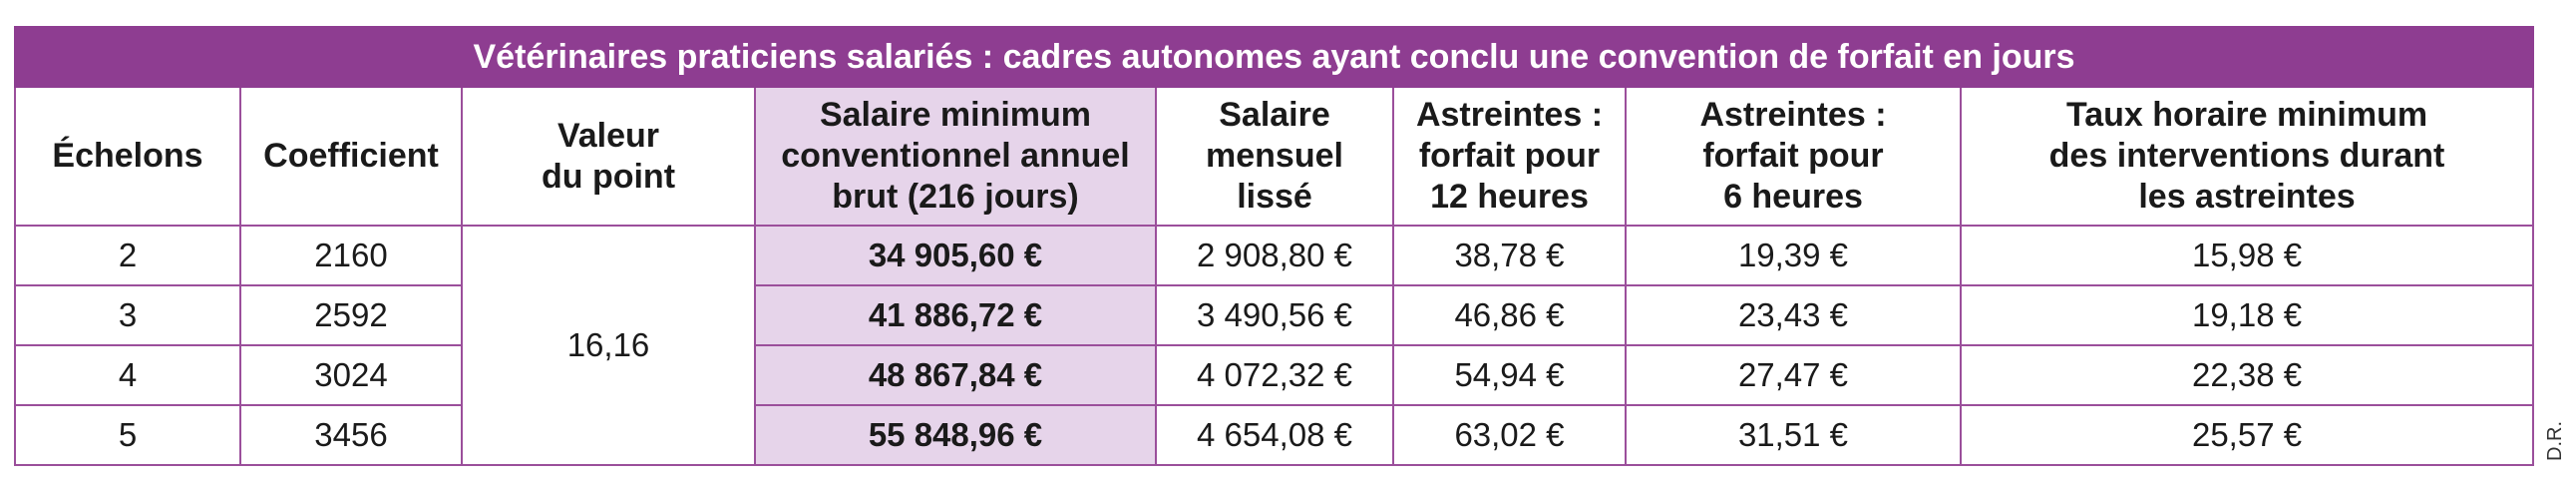 This screenshot has height=484, width=2576. Describe the element at coordinates (1510, 435) in the screenshot. I see `cell-astreinte-12h: 63,02 €` at that location.